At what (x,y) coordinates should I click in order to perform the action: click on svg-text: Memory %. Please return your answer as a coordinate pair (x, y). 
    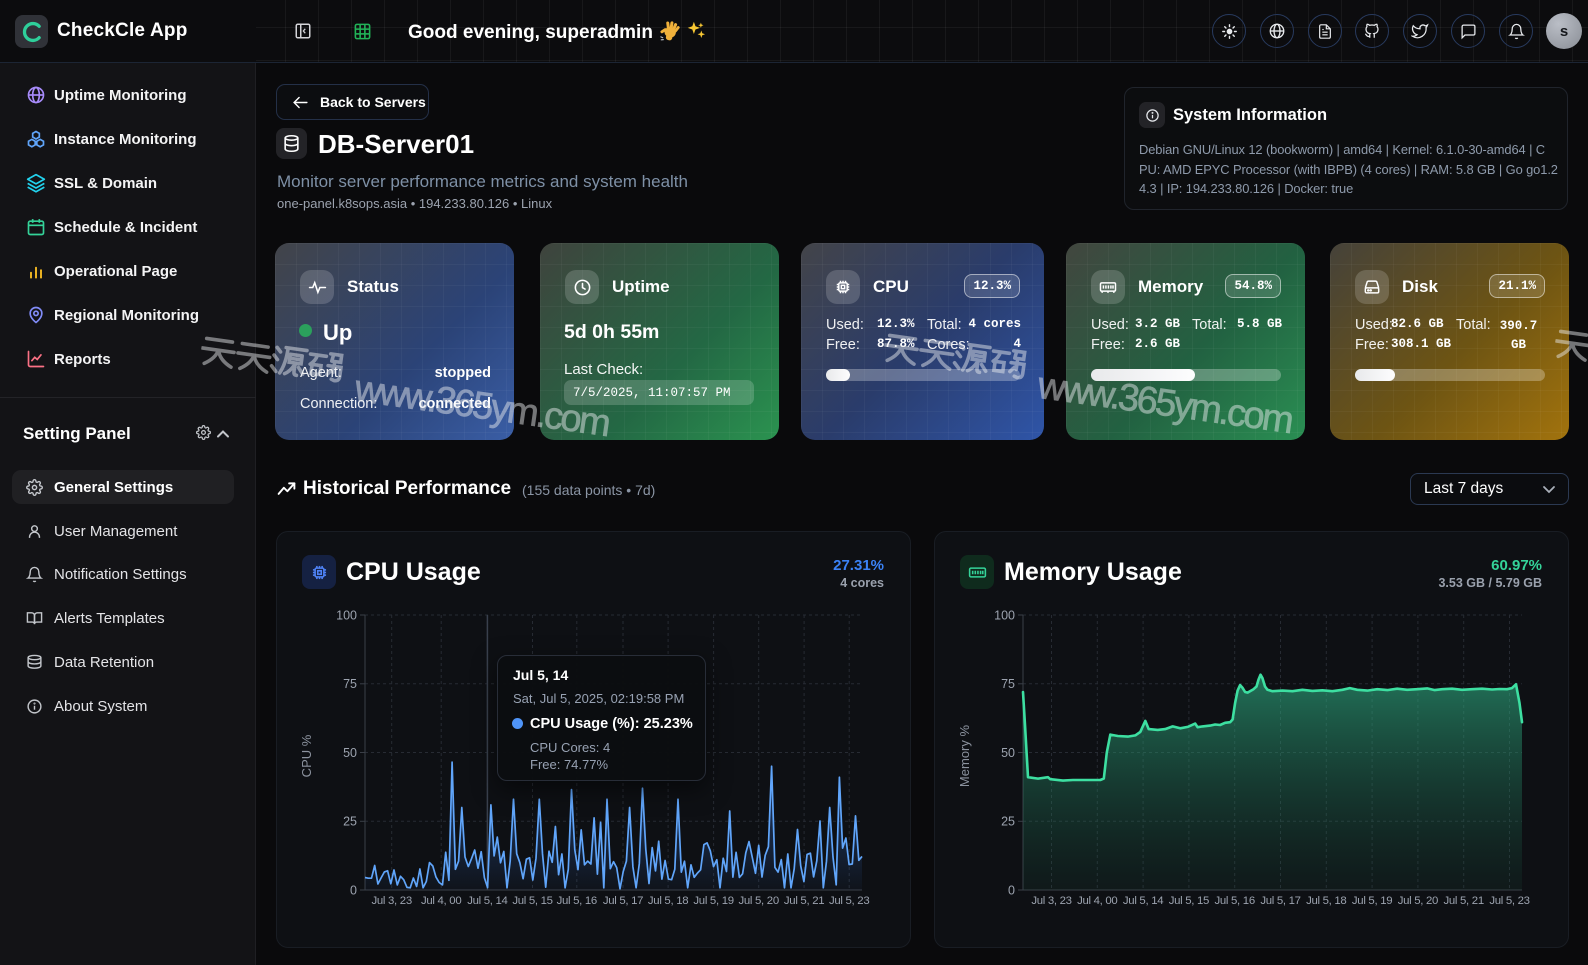
    Looking at the image, I should click on (964, 756).